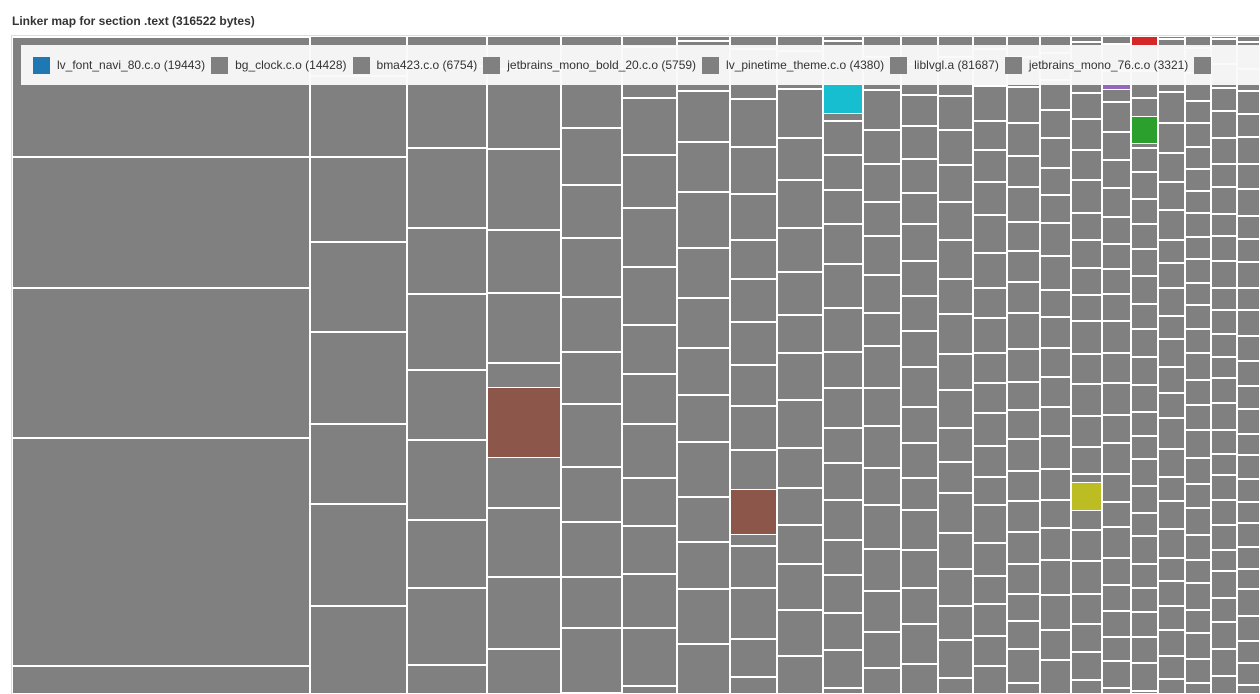 The width and height of the screenshot is (1260, 694). What do you see at coordinates (589, 65) in the screenshot?
I see `legend-item: jetbrains_mono_bold_20.c.o (5759)` at bounding box center [589, 65].